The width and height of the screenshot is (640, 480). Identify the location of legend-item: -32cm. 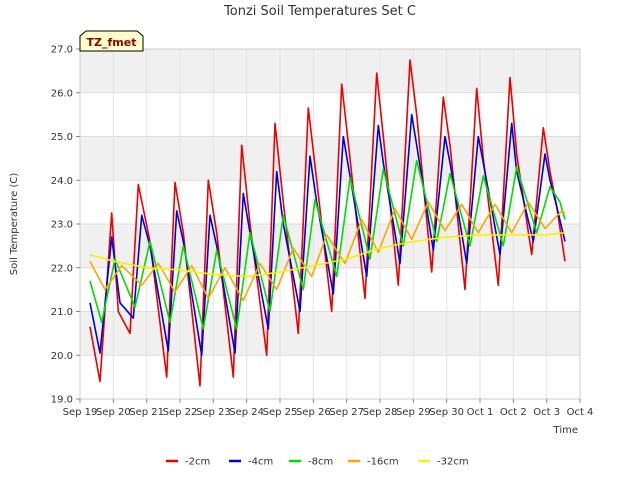
(443, 462).